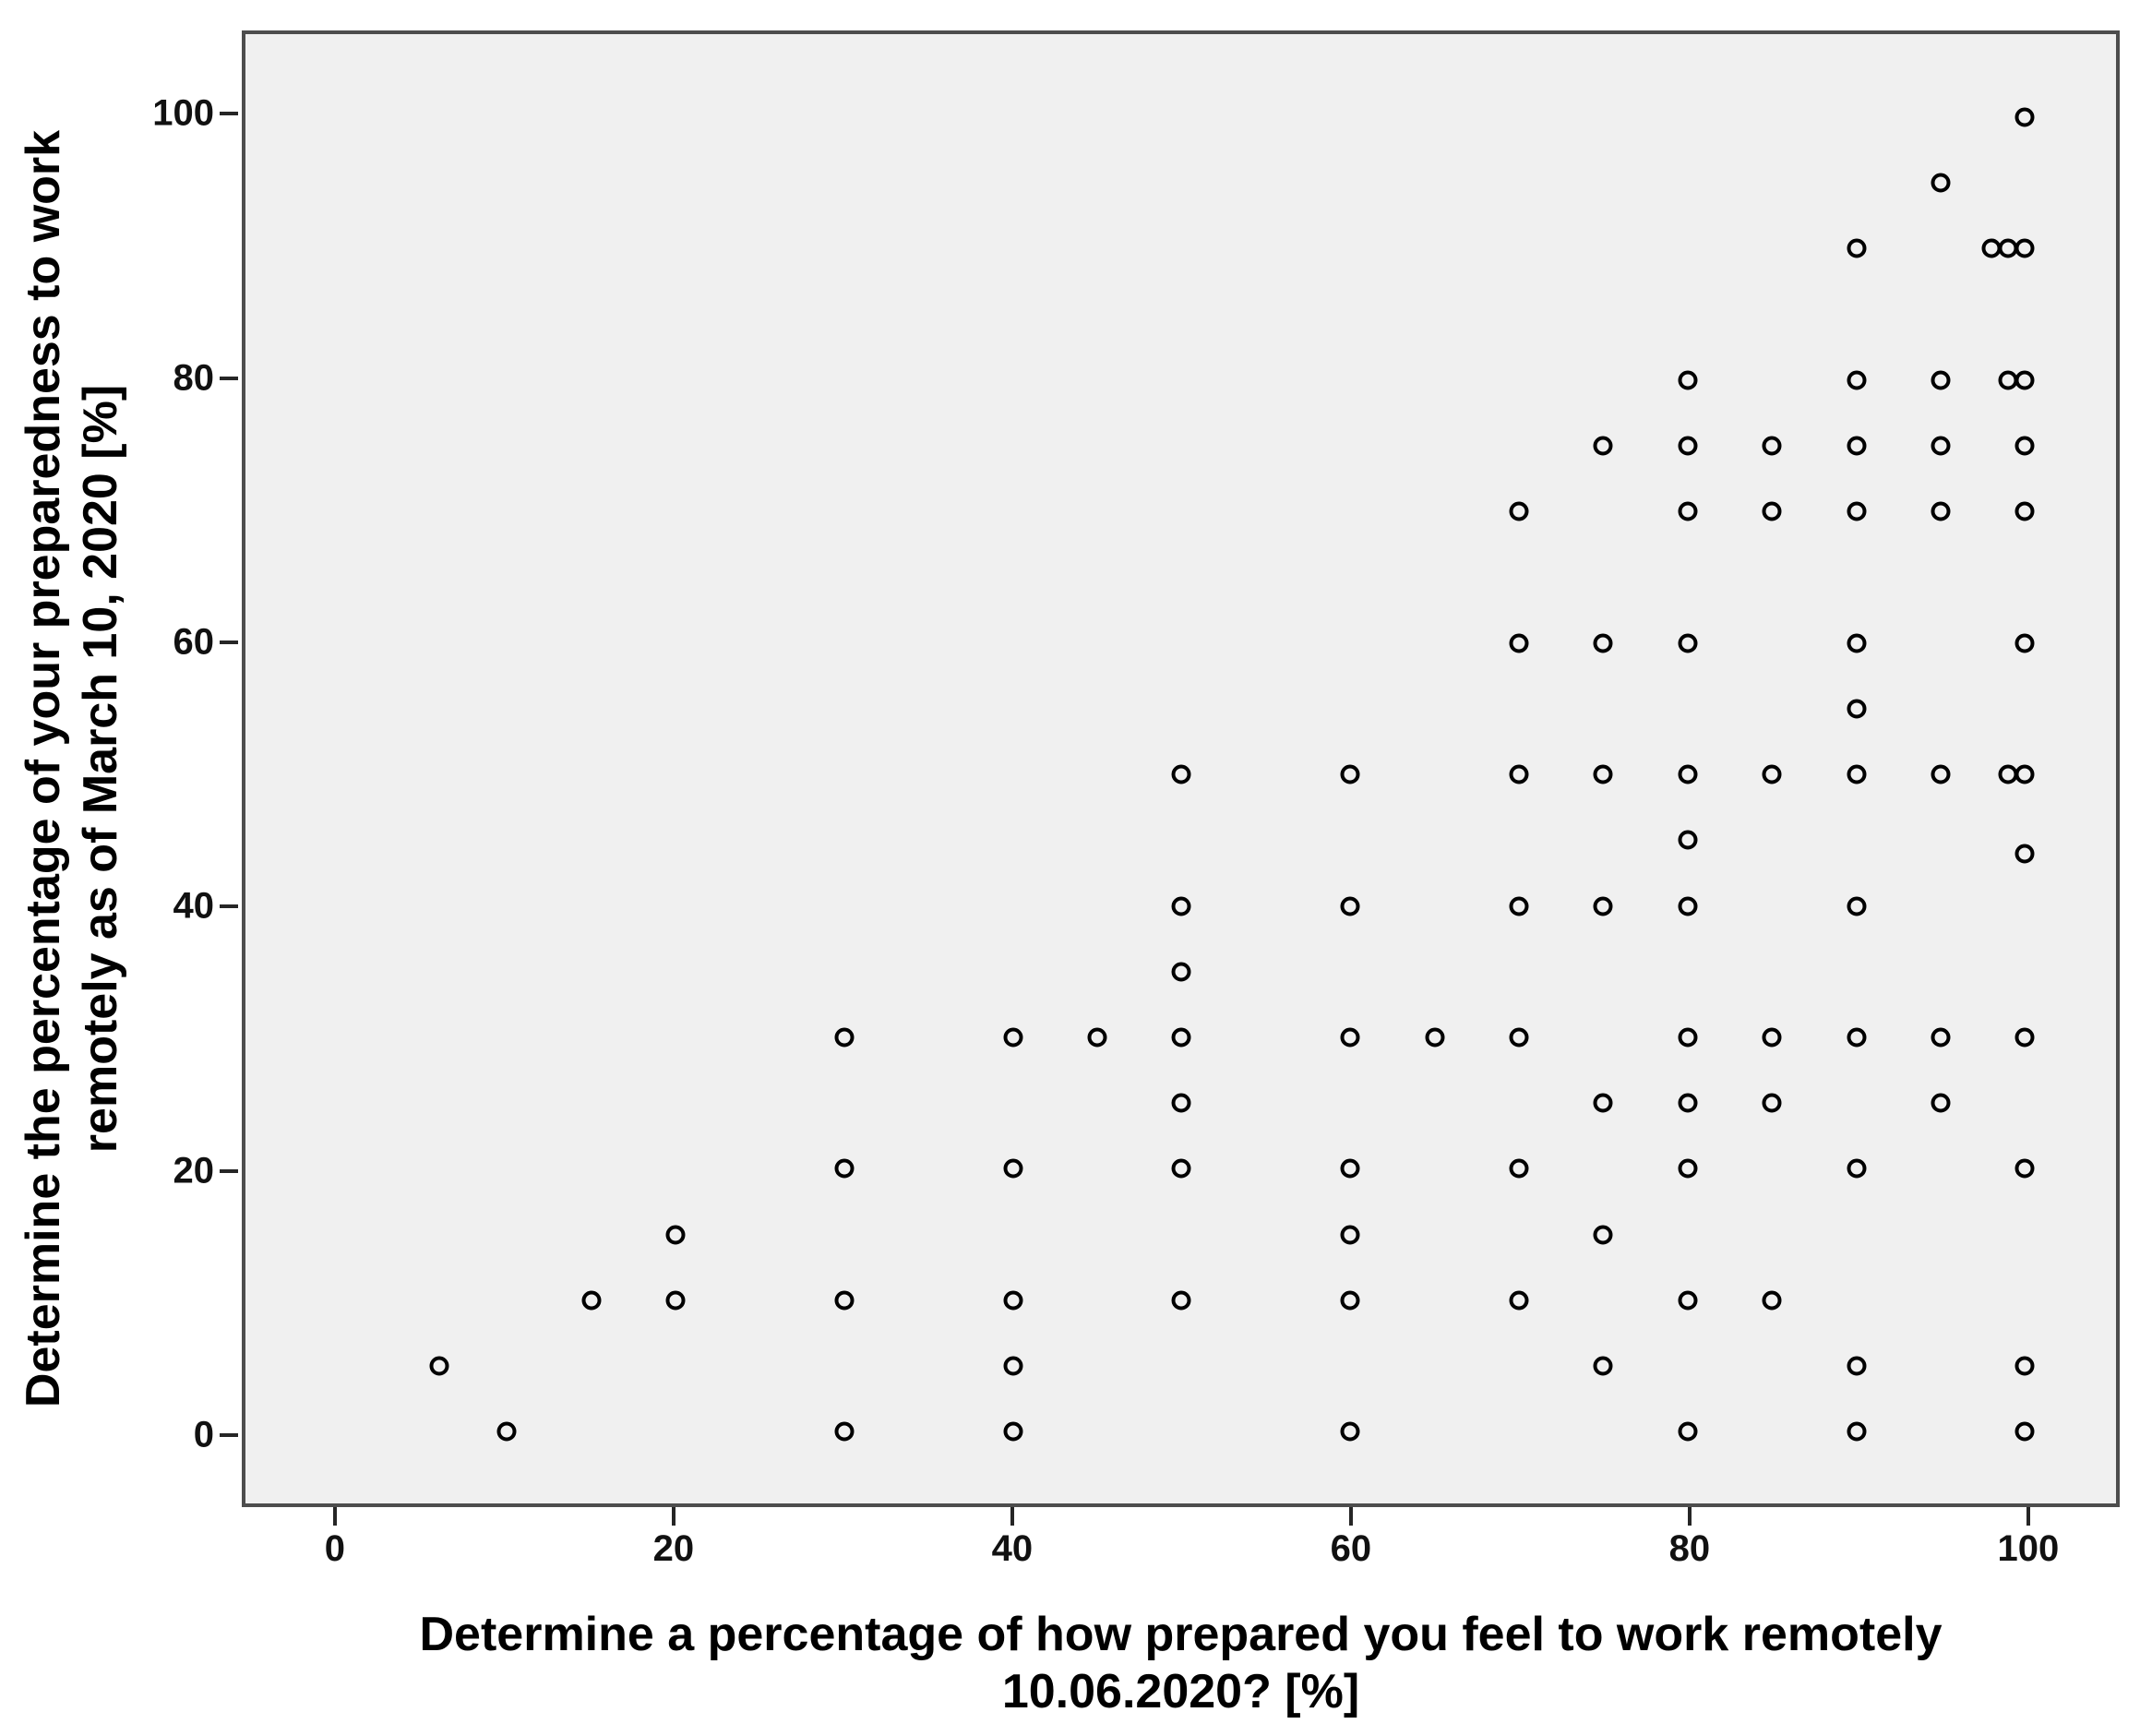 Image resolution: width=2140 pixels, height=1736 pixels. I want to click on y-tick-label: 20, so click(194, 1171).